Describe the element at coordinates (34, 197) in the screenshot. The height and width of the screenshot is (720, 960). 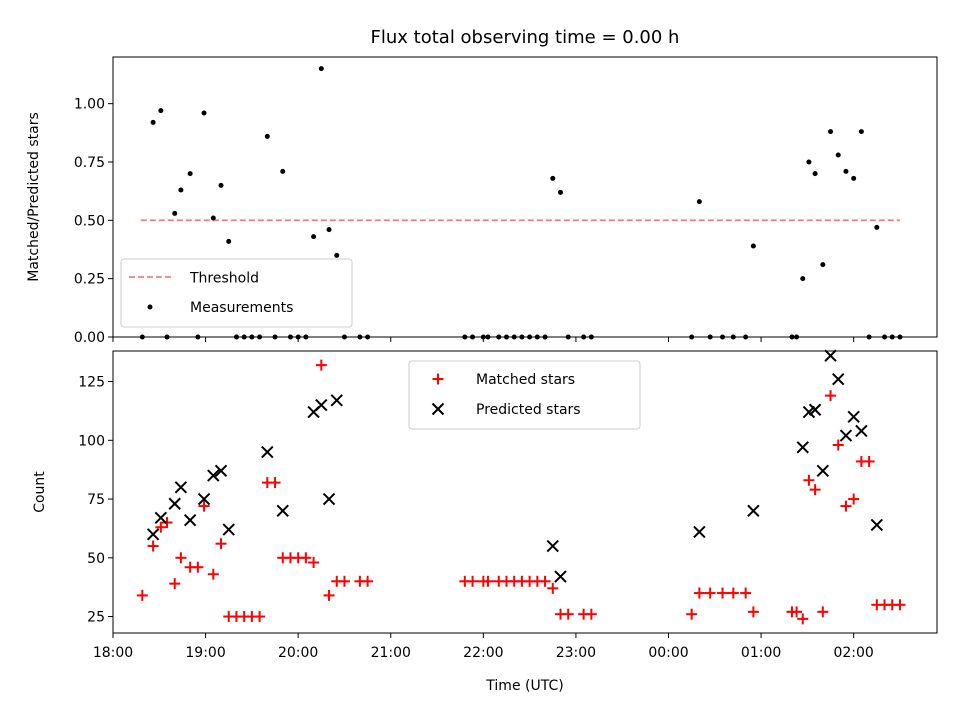
I see `top-ylabel: Matched/Predicted stars` at that location.